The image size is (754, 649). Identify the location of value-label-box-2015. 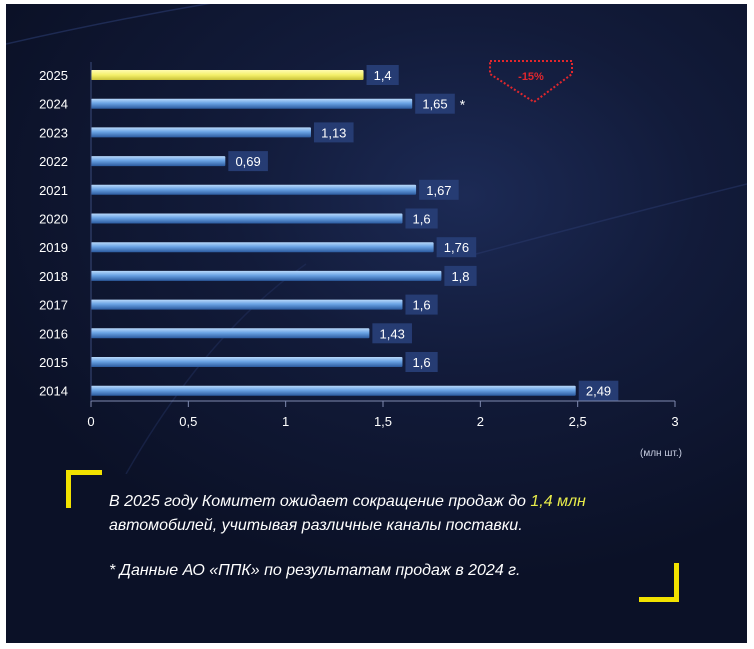
(421, 362).